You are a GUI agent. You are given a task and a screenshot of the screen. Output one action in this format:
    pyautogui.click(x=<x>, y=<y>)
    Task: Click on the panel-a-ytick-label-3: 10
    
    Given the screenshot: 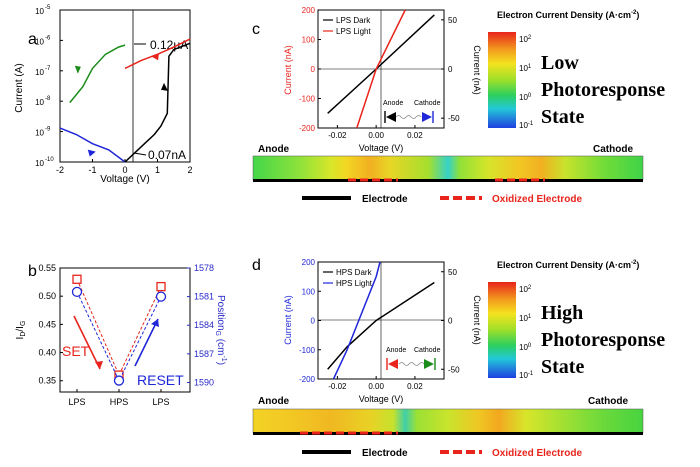 What is the action you would take?
    pyautogui.click(x=39, y=102)
    